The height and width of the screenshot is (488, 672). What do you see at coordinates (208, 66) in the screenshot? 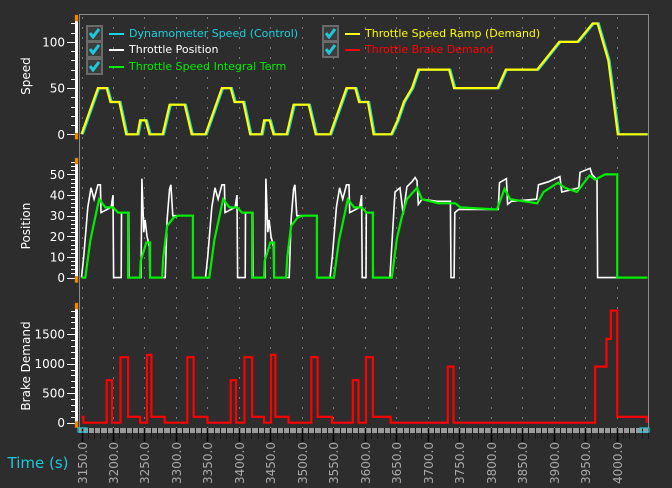
I see `legend-label: Throttle Speed Integral Term` at bounding box center [208, 66].